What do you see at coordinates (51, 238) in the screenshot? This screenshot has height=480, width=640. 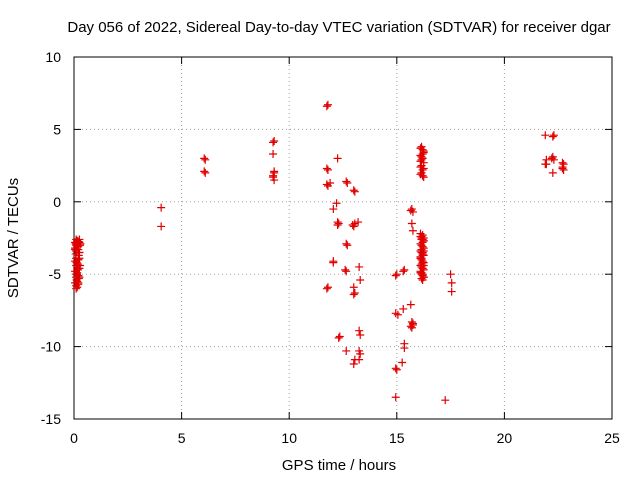 I see `y-tick-labels: -15 -10 -5 0 5 10` at bounding box center [51, 238].